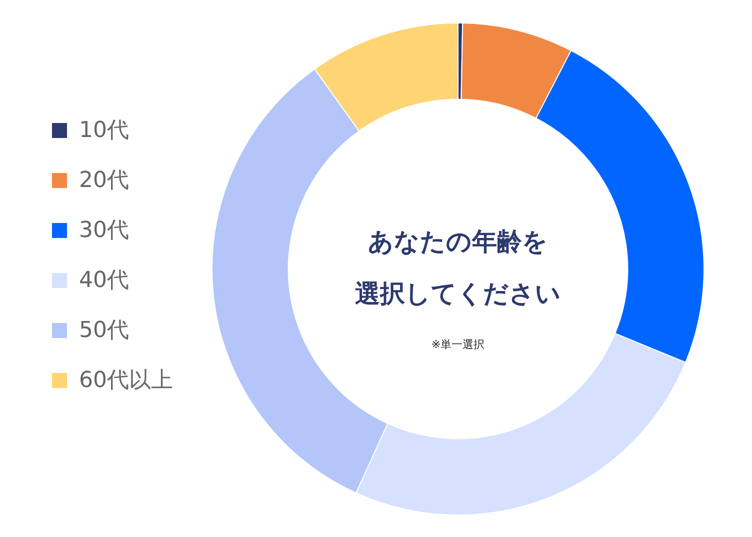 The image size is (752, 537). Describe the element at coordinates (104, 181) in the screenshot. I see `legend-label: 20代` at that location.